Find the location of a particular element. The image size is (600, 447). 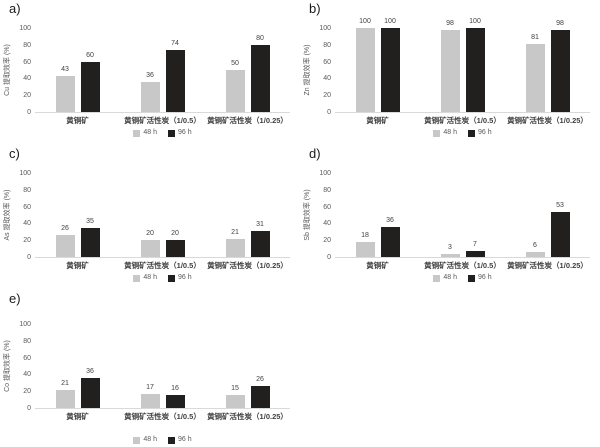

bar-value-label: 16 is located at coordinates (175, 388).